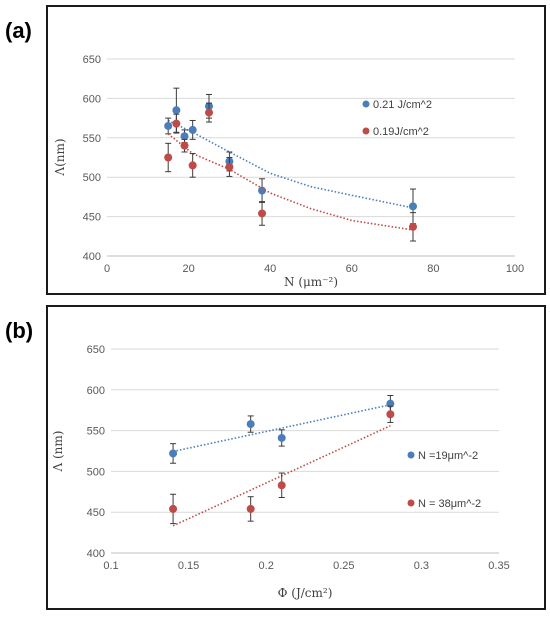 The image size is (550, 618). I want to click on y-tick-label-b-4: 600, so click(96, 391).